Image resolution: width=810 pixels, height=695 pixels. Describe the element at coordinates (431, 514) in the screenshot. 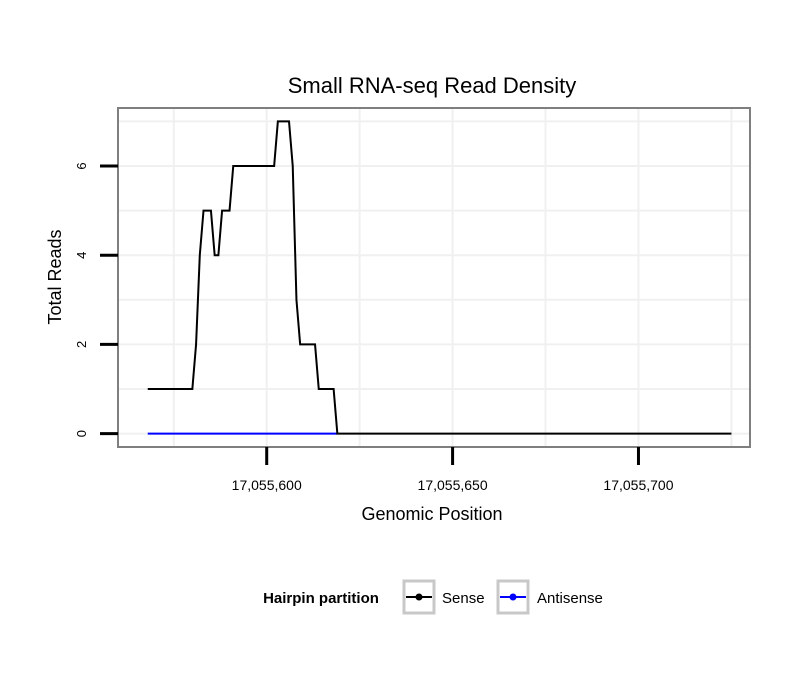

I see `x-axis-label: Genomic Position` at that location.